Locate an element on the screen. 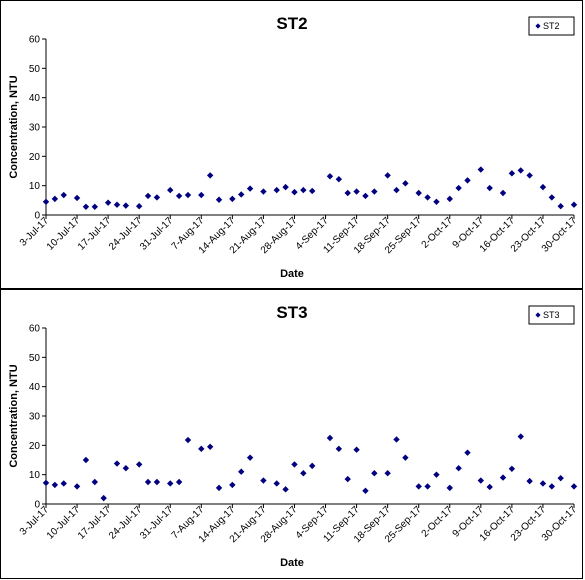  x-axis-title: Date is located at coordinates (292, 563).